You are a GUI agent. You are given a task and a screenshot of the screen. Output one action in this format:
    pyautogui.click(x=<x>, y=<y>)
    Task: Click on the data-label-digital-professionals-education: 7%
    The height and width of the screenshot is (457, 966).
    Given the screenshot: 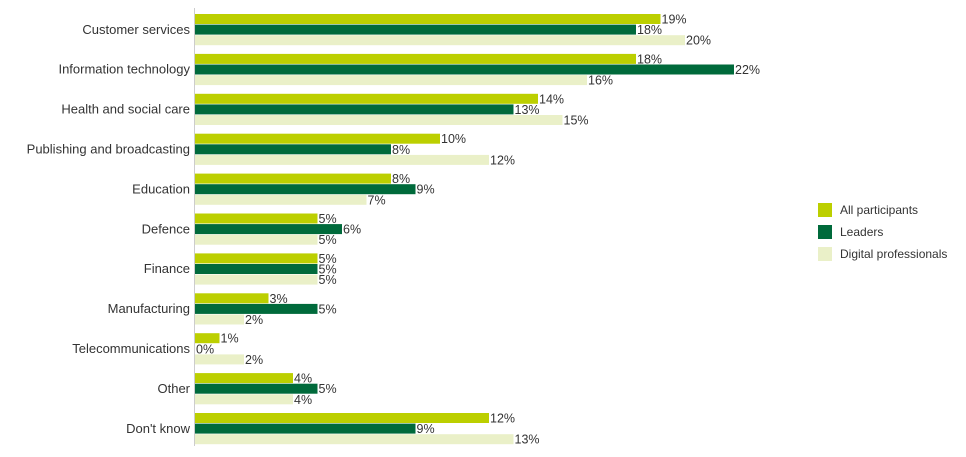 What is the action you would take?
    pyautogui.click(x=377, y=200)
    